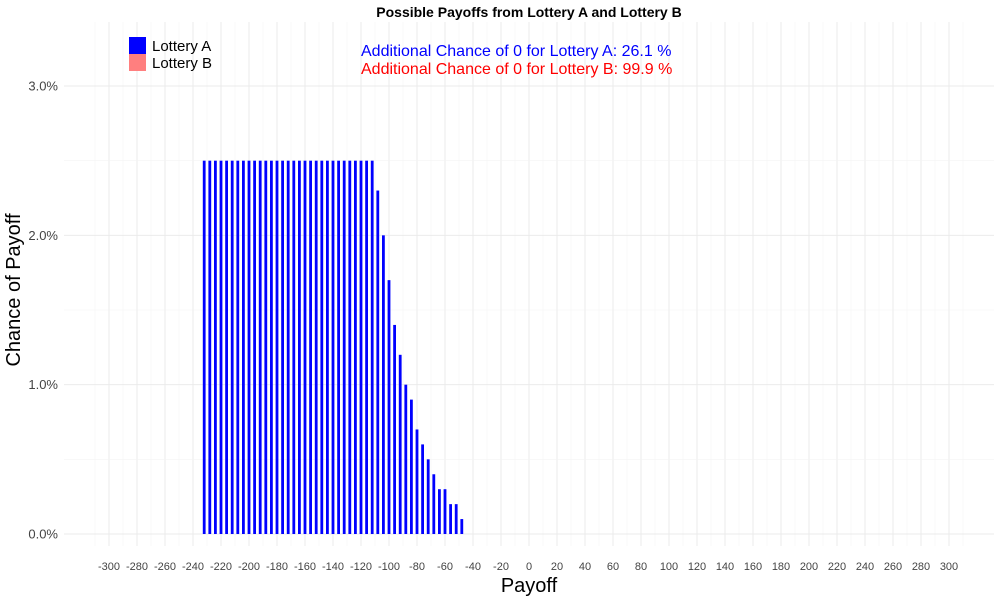 The width and height of the screenshot is (1000, 600). Describe the element at coordinates (753, 567) in the screenshot. I see `x-tick-label: 160` at that location.